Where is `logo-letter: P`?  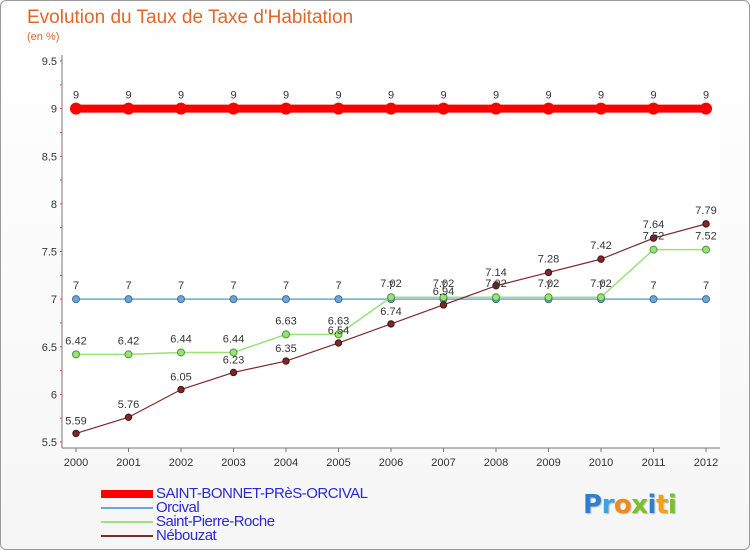 logo-letter: P is located at coordinates (592, 505).